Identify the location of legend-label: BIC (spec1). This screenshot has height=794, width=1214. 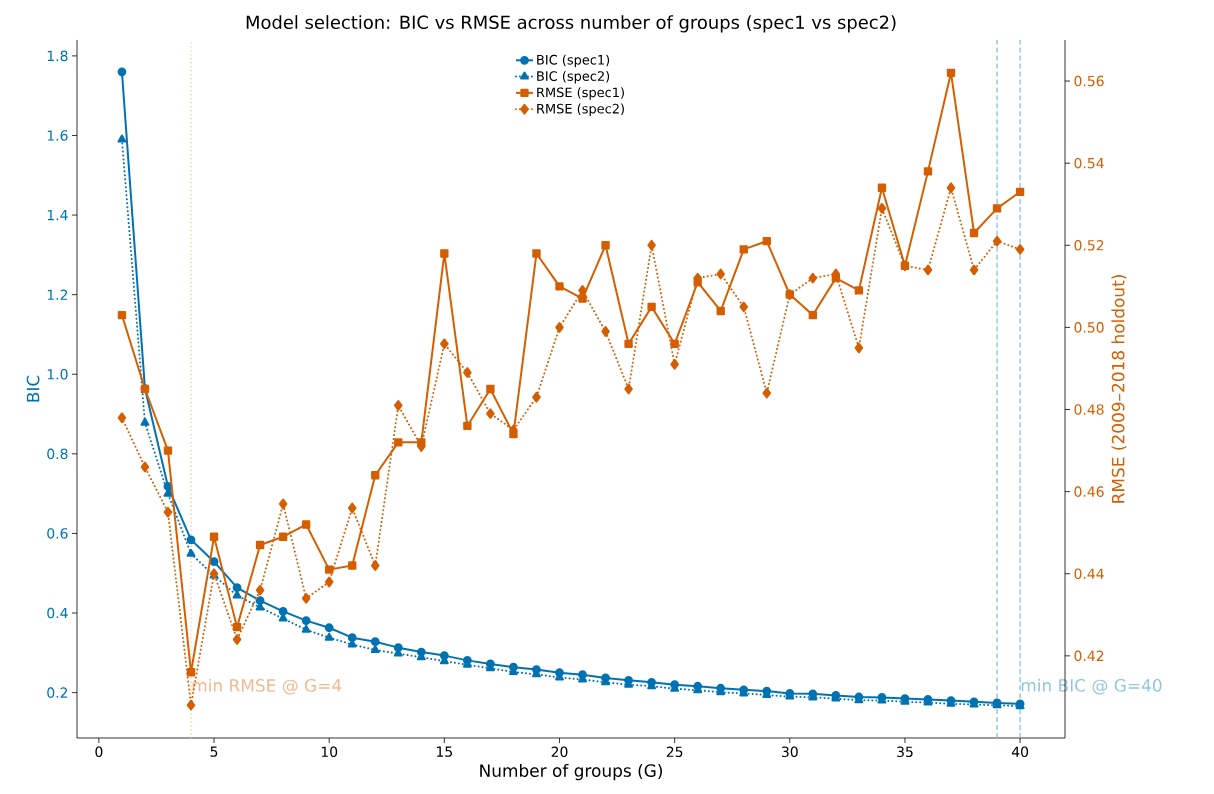
(573, 61).